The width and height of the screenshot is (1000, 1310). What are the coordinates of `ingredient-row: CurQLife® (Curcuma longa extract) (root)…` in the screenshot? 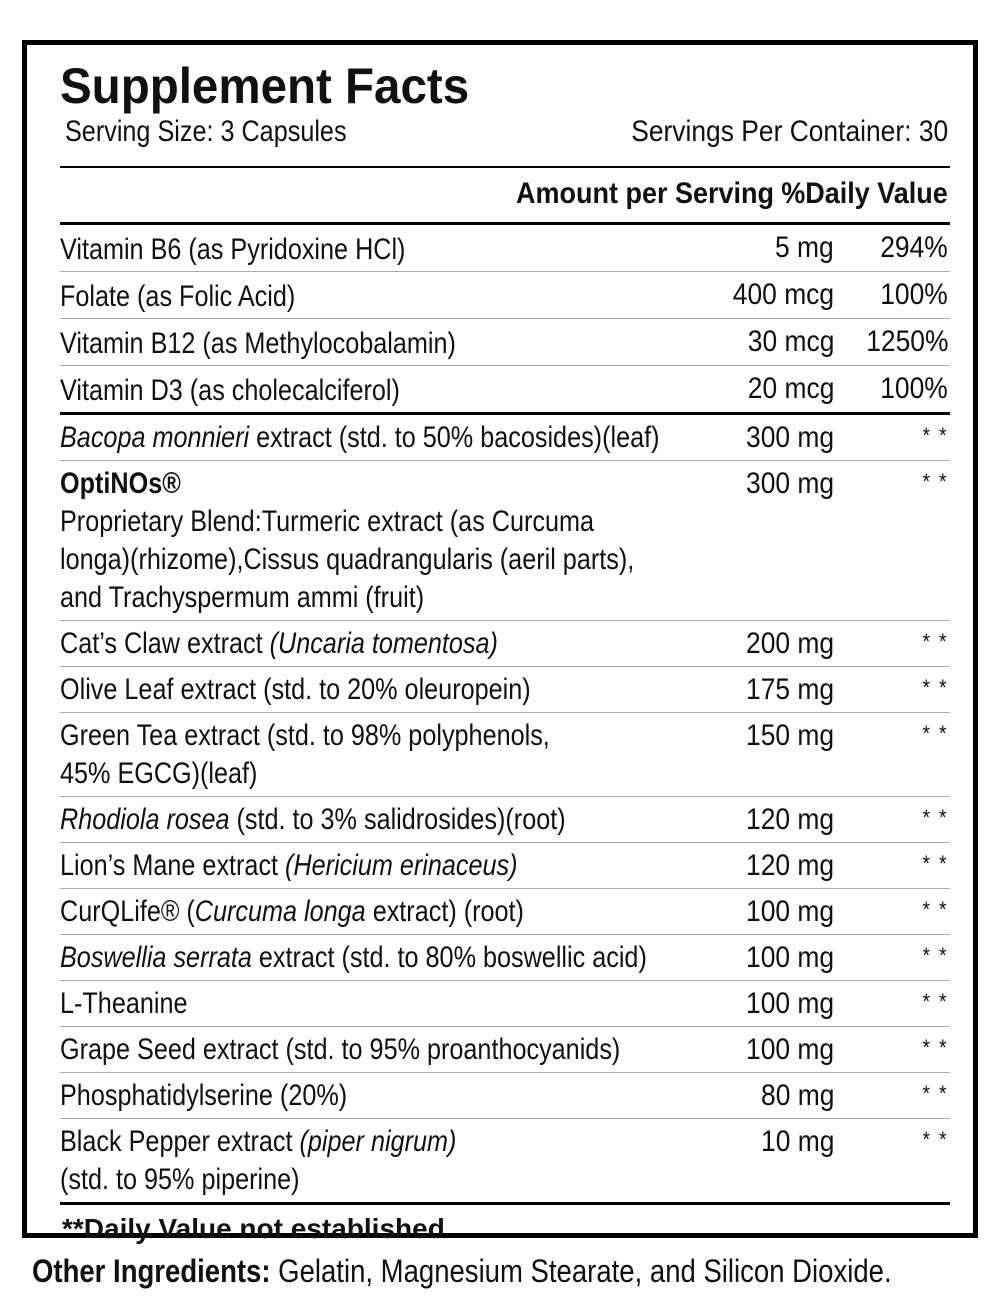 It's located at (505, 912).